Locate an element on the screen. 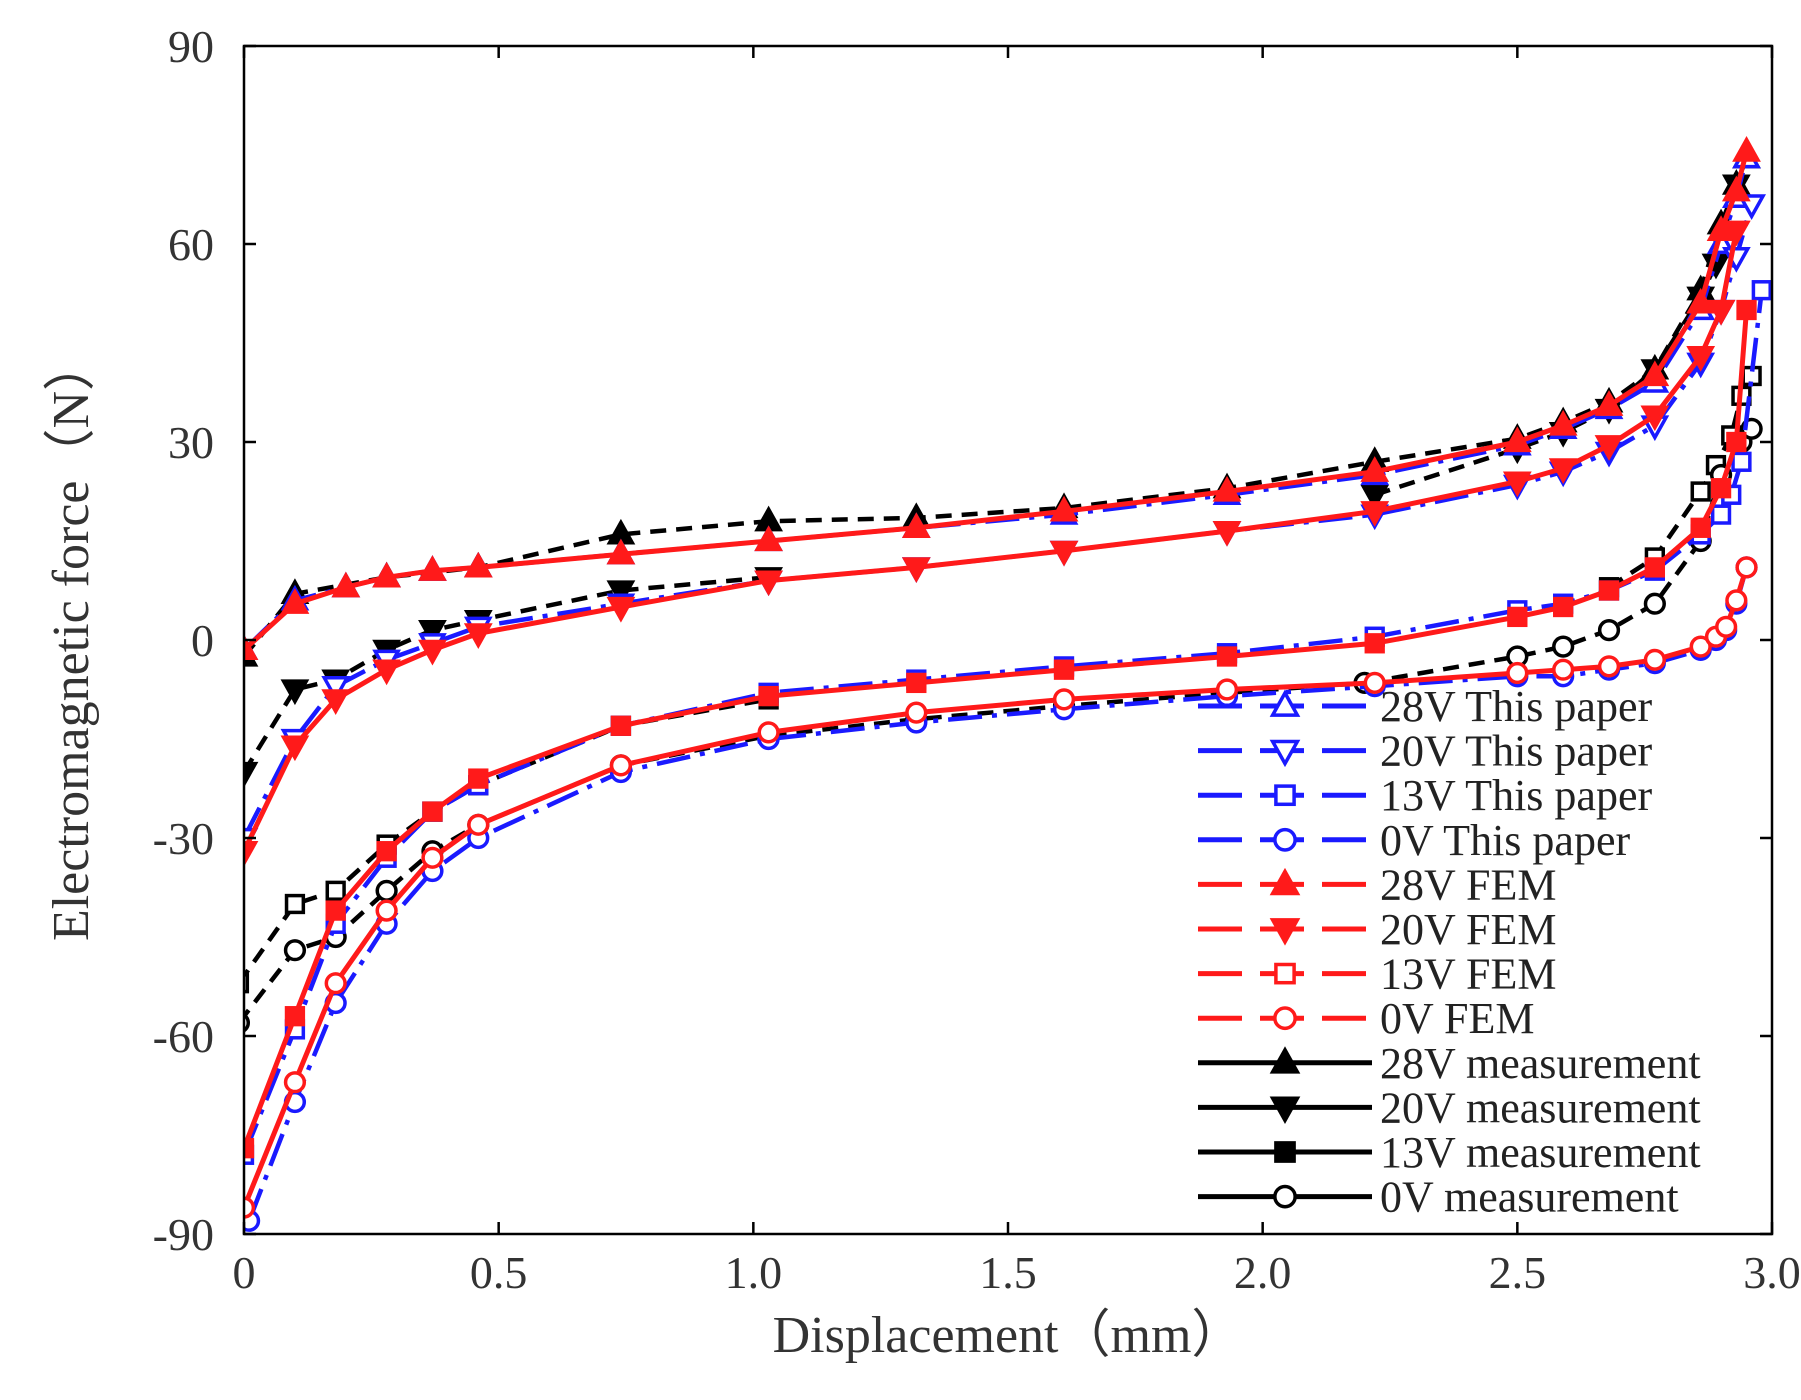 The height and width of the screenshot is (1400, 1801). legend-marker-triangle-down is located at coordinates (1285, 932).